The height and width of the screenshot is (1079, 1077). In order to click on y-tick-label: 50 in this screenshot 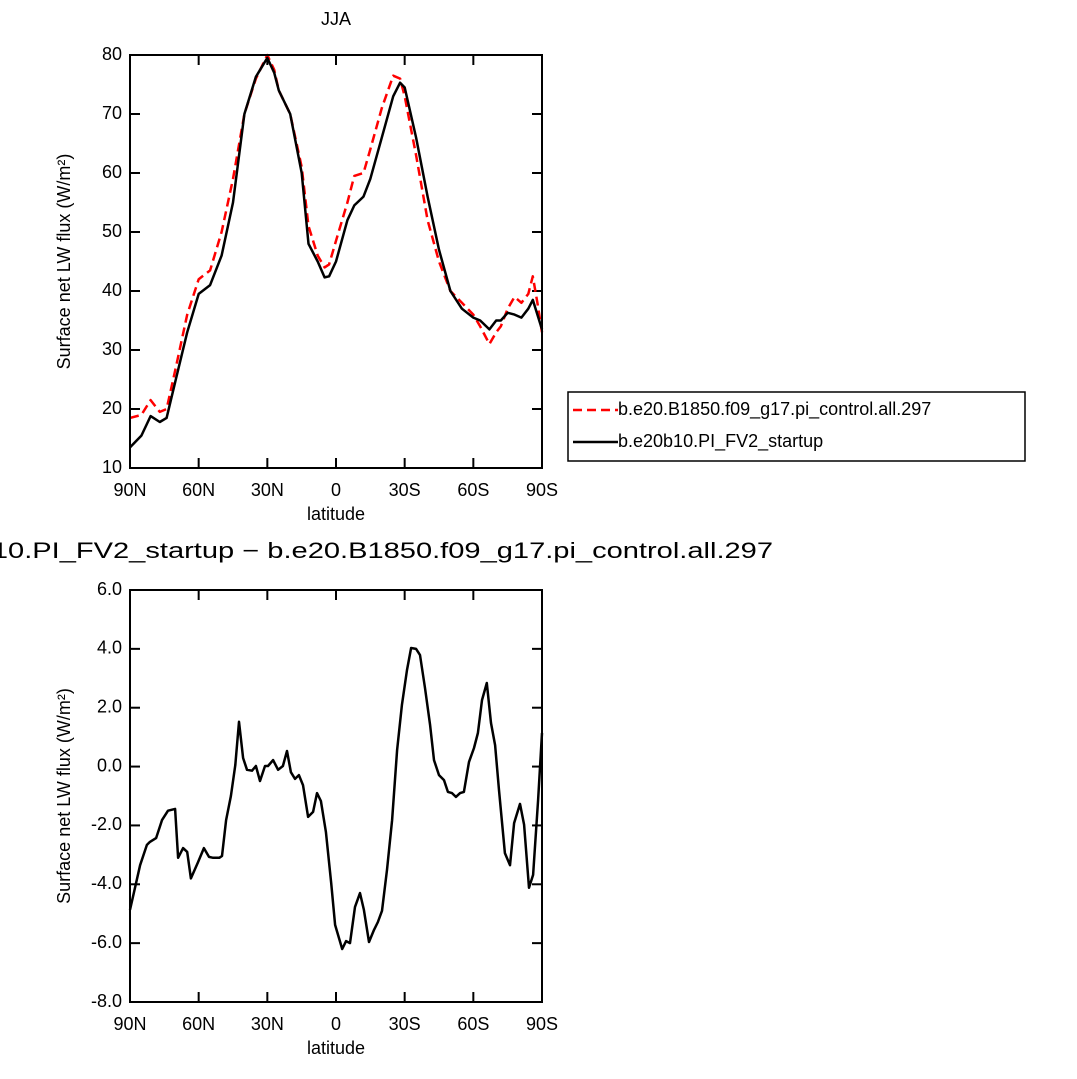, I will do `click(112, 231)`.